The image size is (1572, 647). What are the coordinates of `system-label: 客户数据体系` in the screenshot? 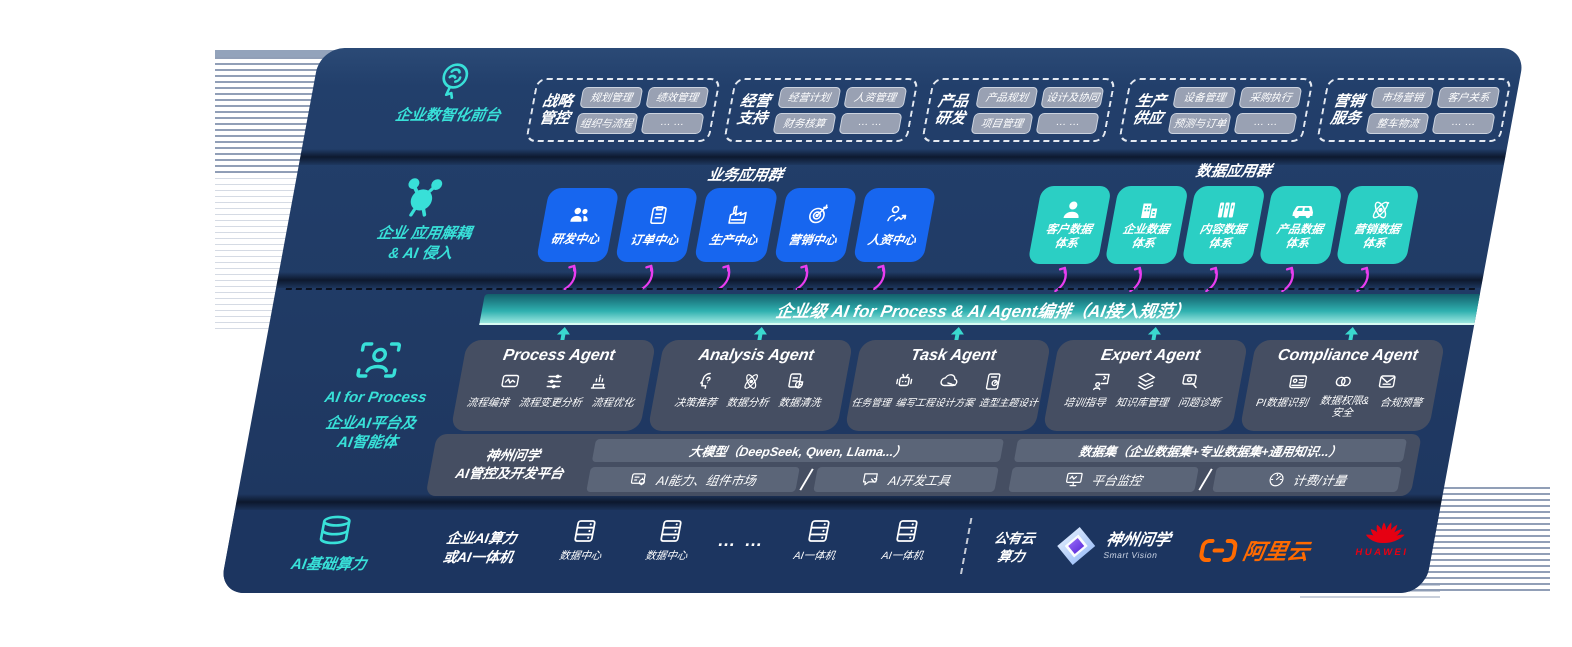 It's located at (1068, 237).